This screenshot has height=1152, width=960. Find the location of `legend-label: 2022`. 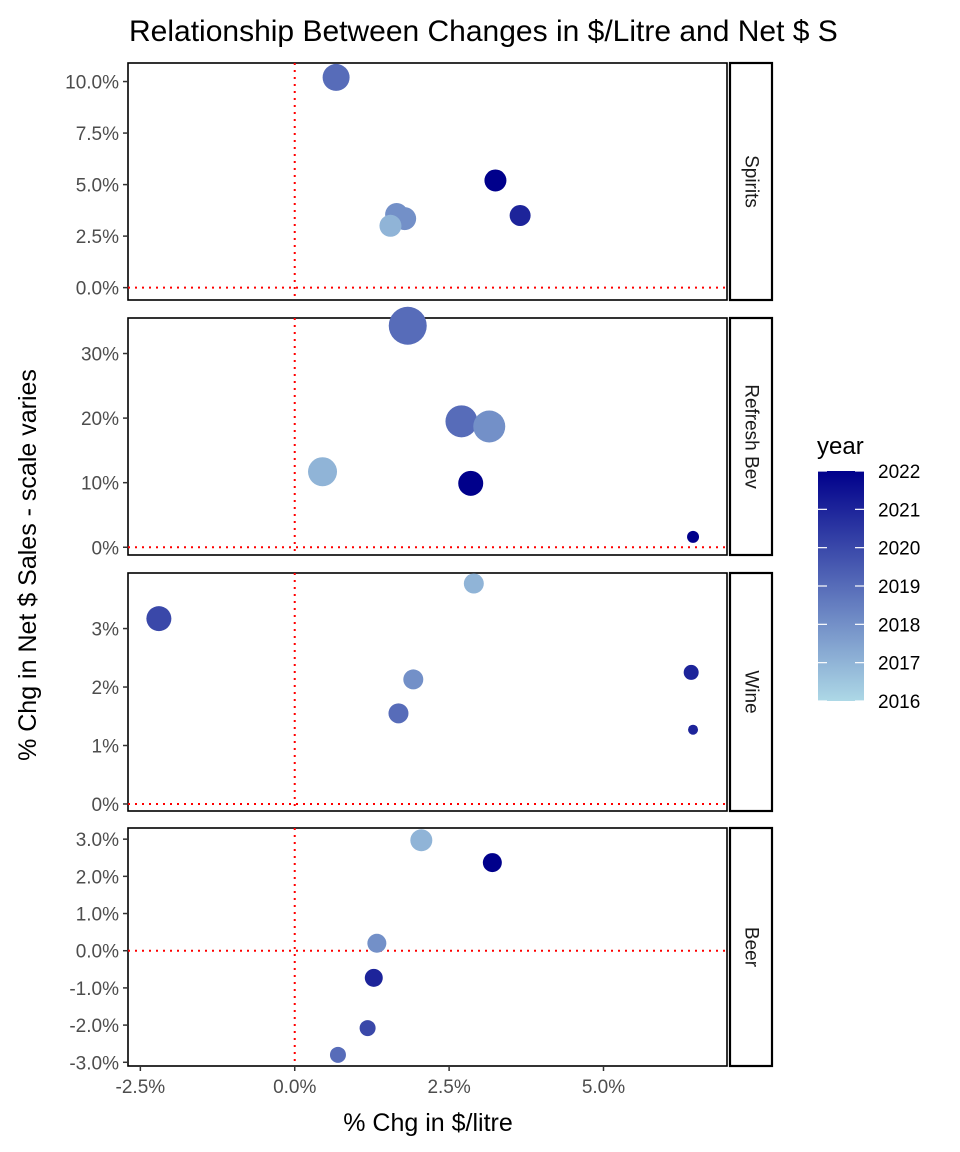

legend-label: 2022 is located at coordinates (899, 472).